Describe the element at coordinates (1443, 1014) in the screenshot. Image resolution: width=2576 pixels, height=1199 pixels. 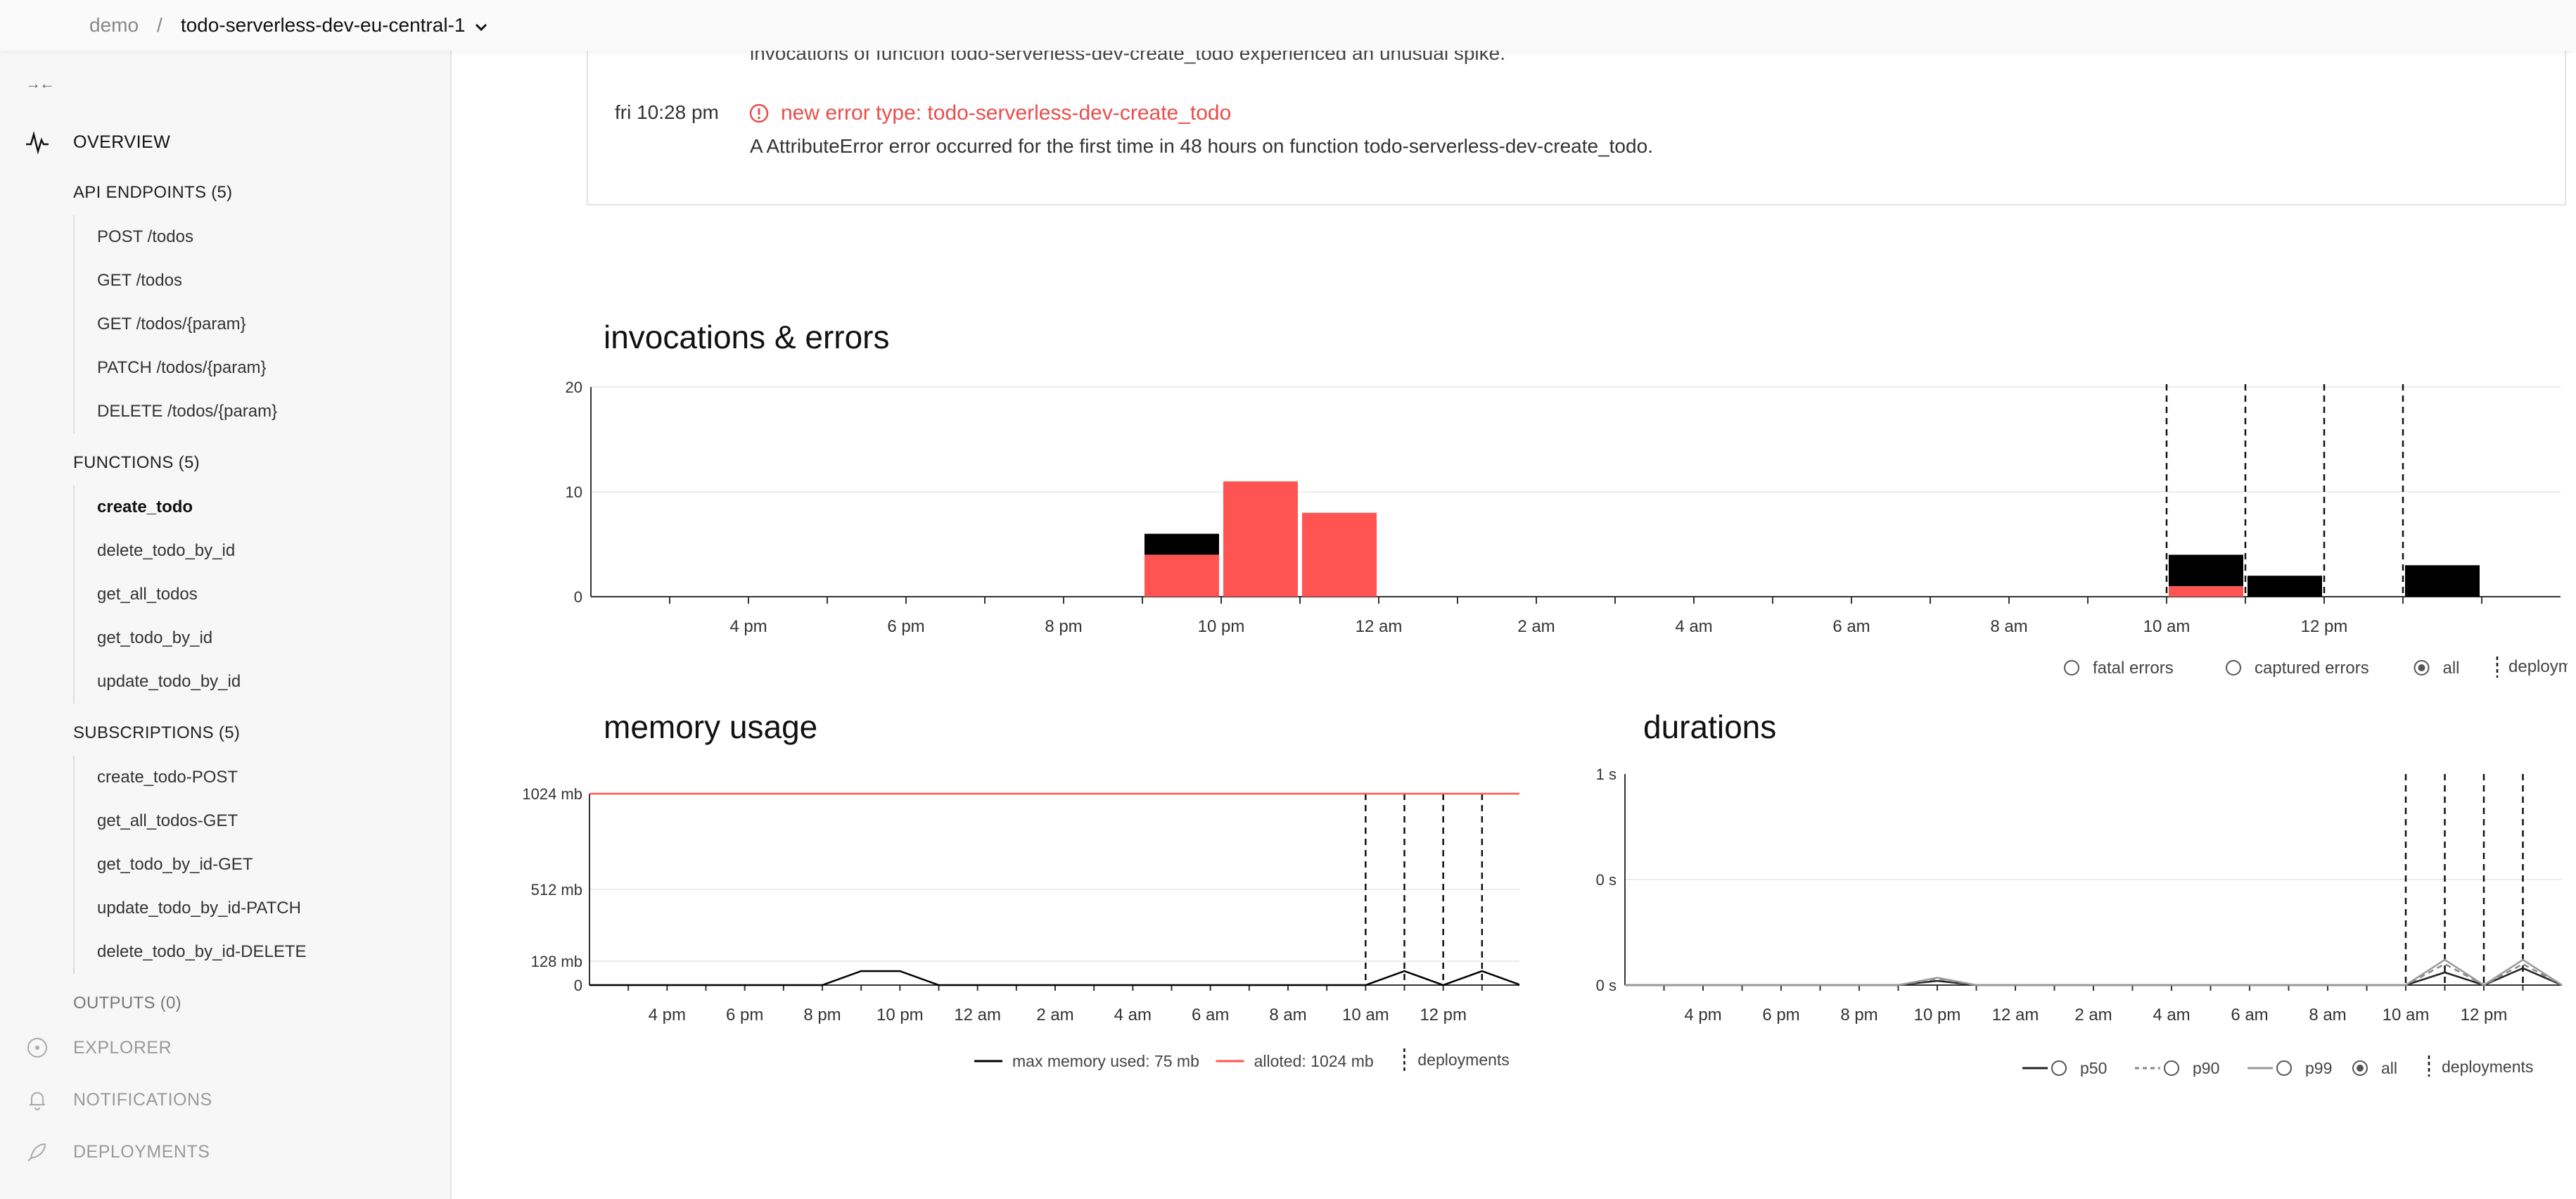
I see `x-tick-label: 12 pm` at that location.